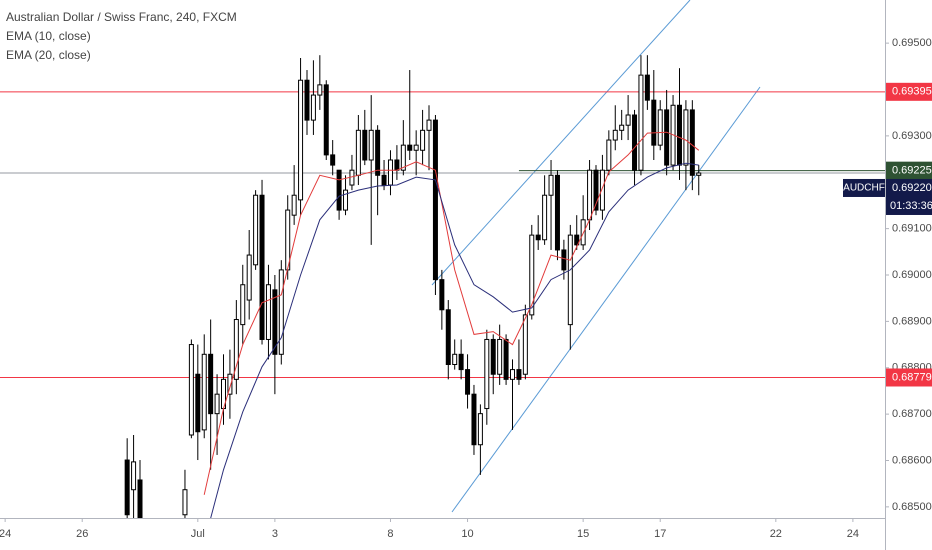  Describe the element at coordinates (198, 534) in the screenshot. I see `x-tick-label: Jul` at that location.